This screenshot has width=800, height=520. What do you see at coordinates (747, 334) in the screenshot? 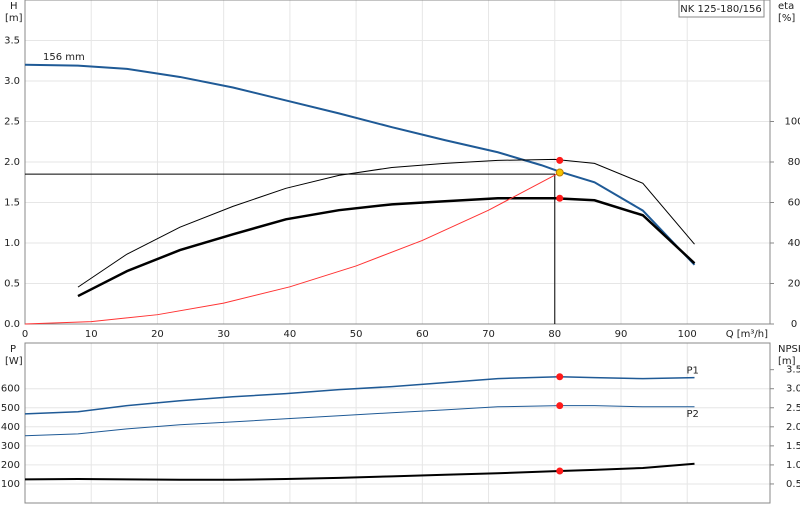
I see `x-axis-label: Q [m³/h]` at bounding box center [747, 334].